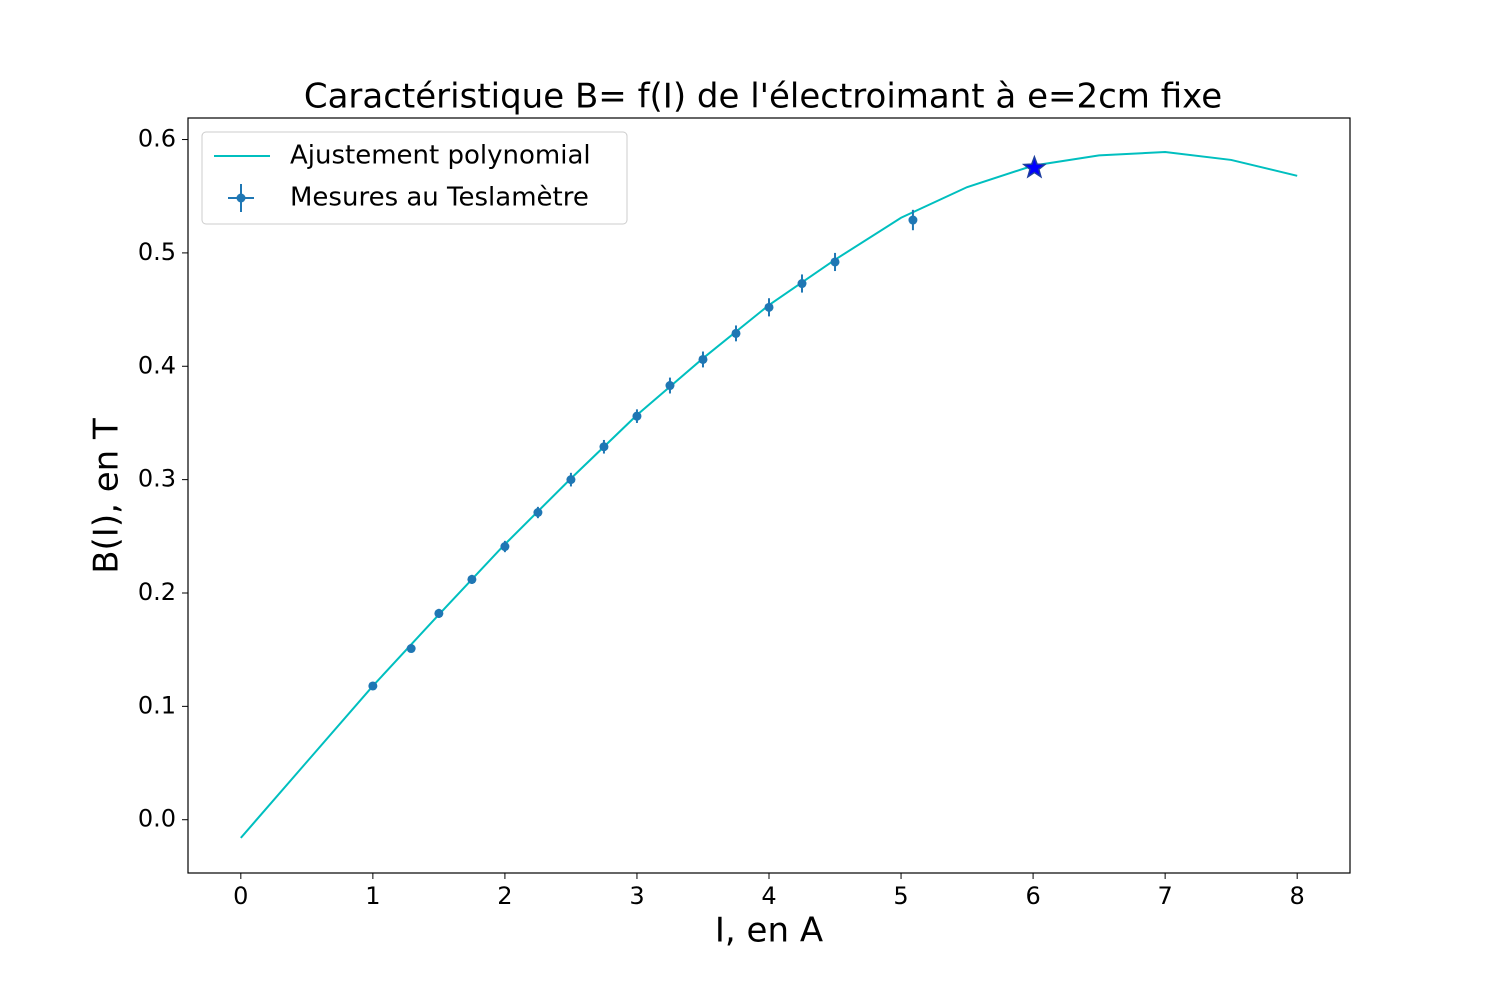  Describe the element at coordinates (636, 896) in the screenshot. I see `x-tick-label: 3` at that location.